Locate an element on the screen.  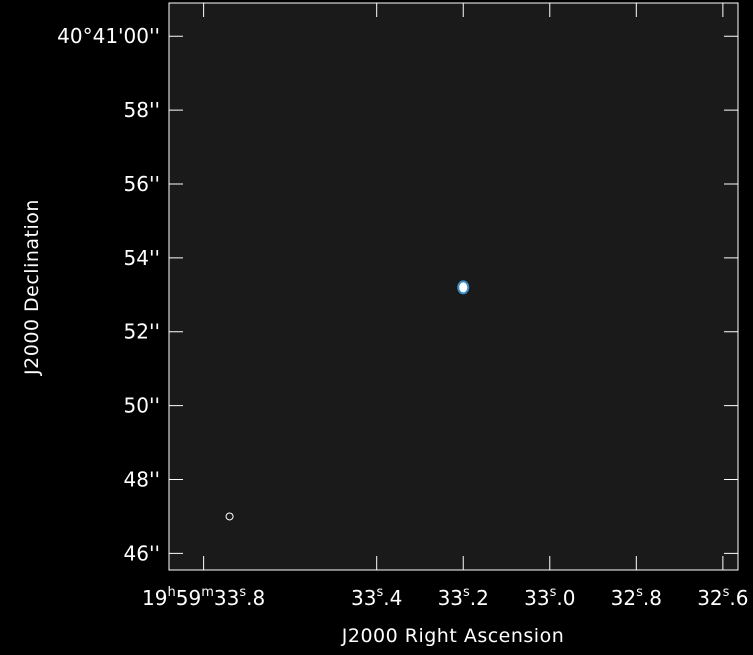
x-tick-label: 33s.0 is located at coordinates (549, 597).